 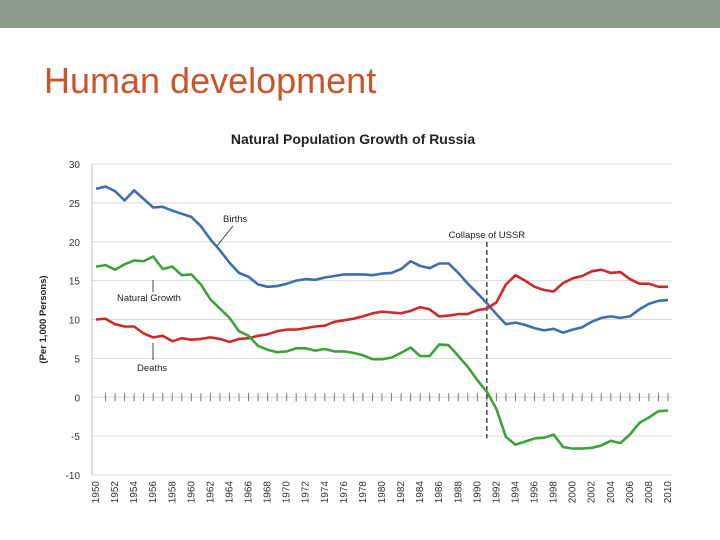 What do you see at coordinates (554, 492) in the screenshot?
I see `x-tick-label: 1998` at bounding box center [554, 492].